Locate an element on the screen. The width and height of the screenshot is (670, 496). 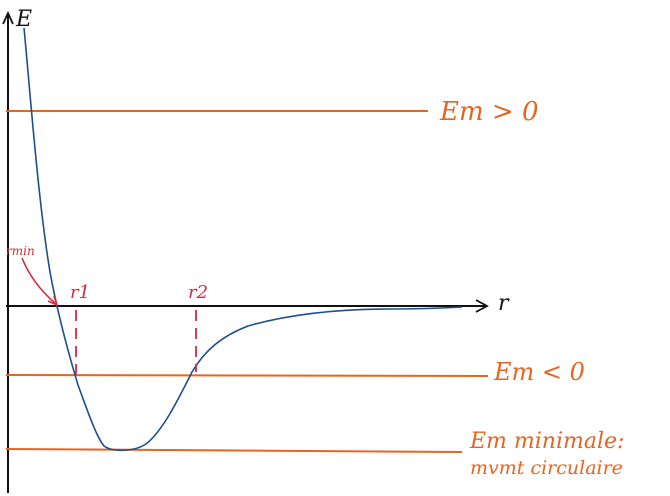
level-line-negative is located at coordinates (247, 375).